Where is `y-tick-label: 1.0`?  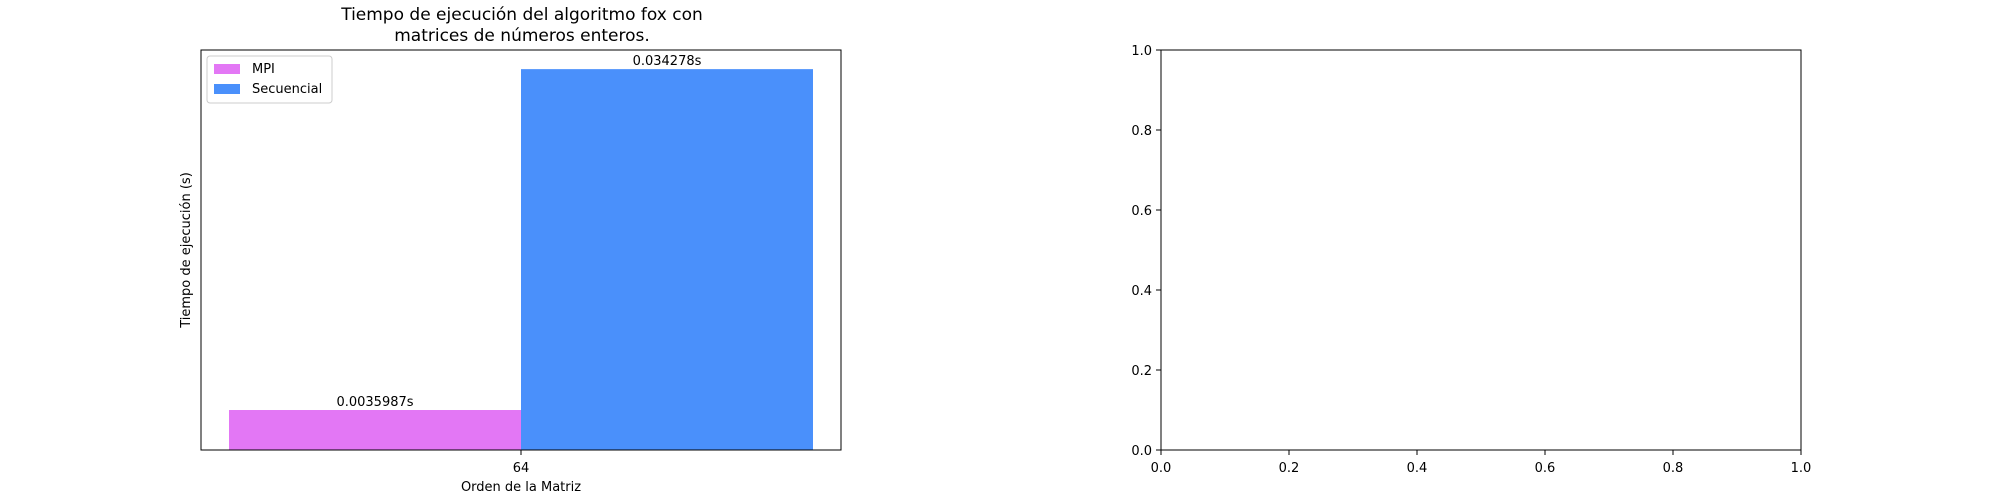
y-tick-label: 1.0 is located at coordinates (1141, 51).